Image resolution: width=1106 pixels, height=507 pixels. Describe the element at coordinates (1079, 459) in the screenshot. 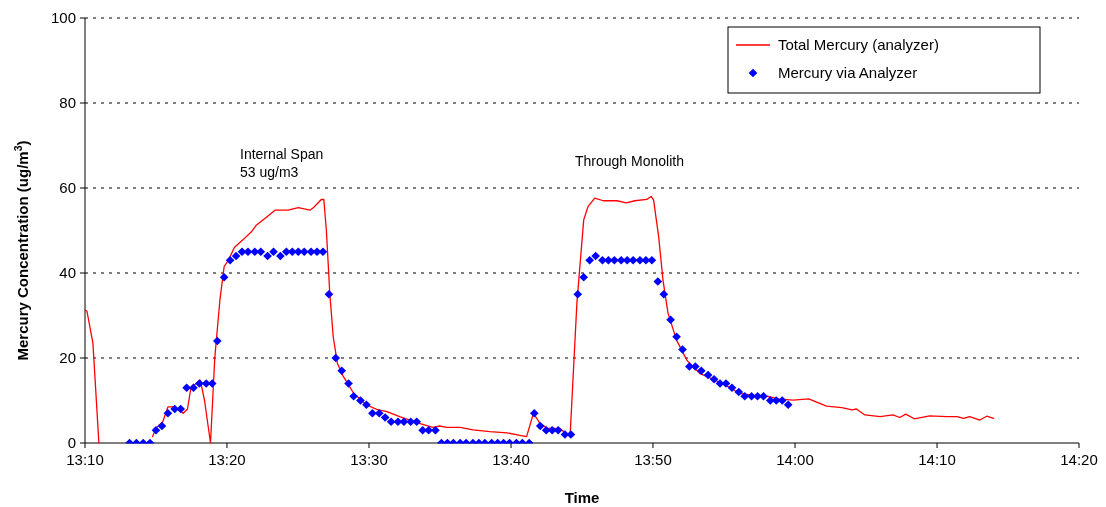

I see `x-tick-label: 14:20` at that location.